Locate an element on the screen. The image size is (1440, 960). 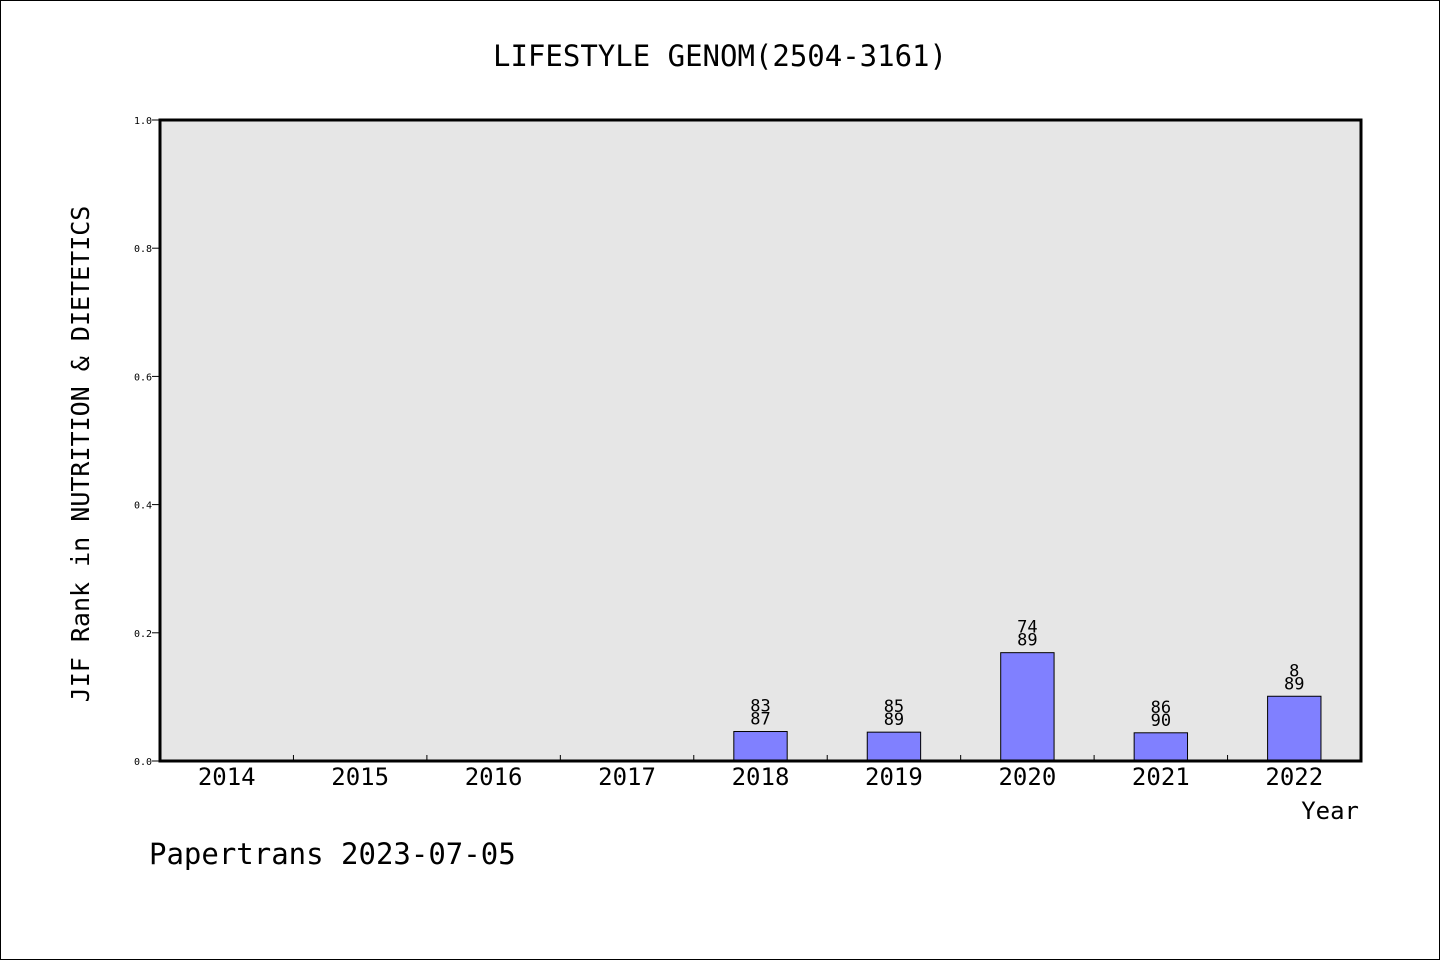
x-tick-label: 2021 is located at coordinates (1161, 777).